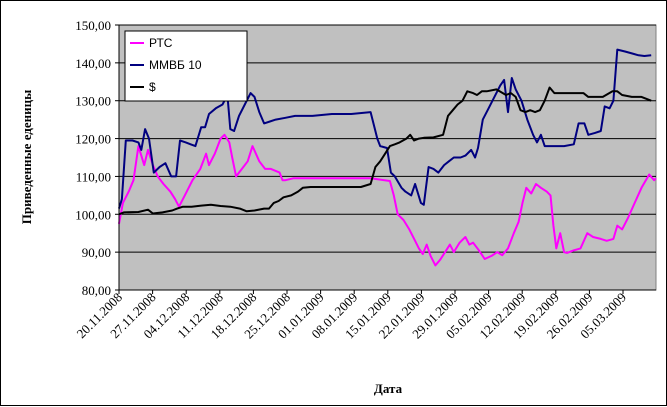 The height and width of the screenshot is (407, 667). Describe the element at coordinates (93, 139) in the screenshot. I see `y-tick-label: 120,00` at that location.